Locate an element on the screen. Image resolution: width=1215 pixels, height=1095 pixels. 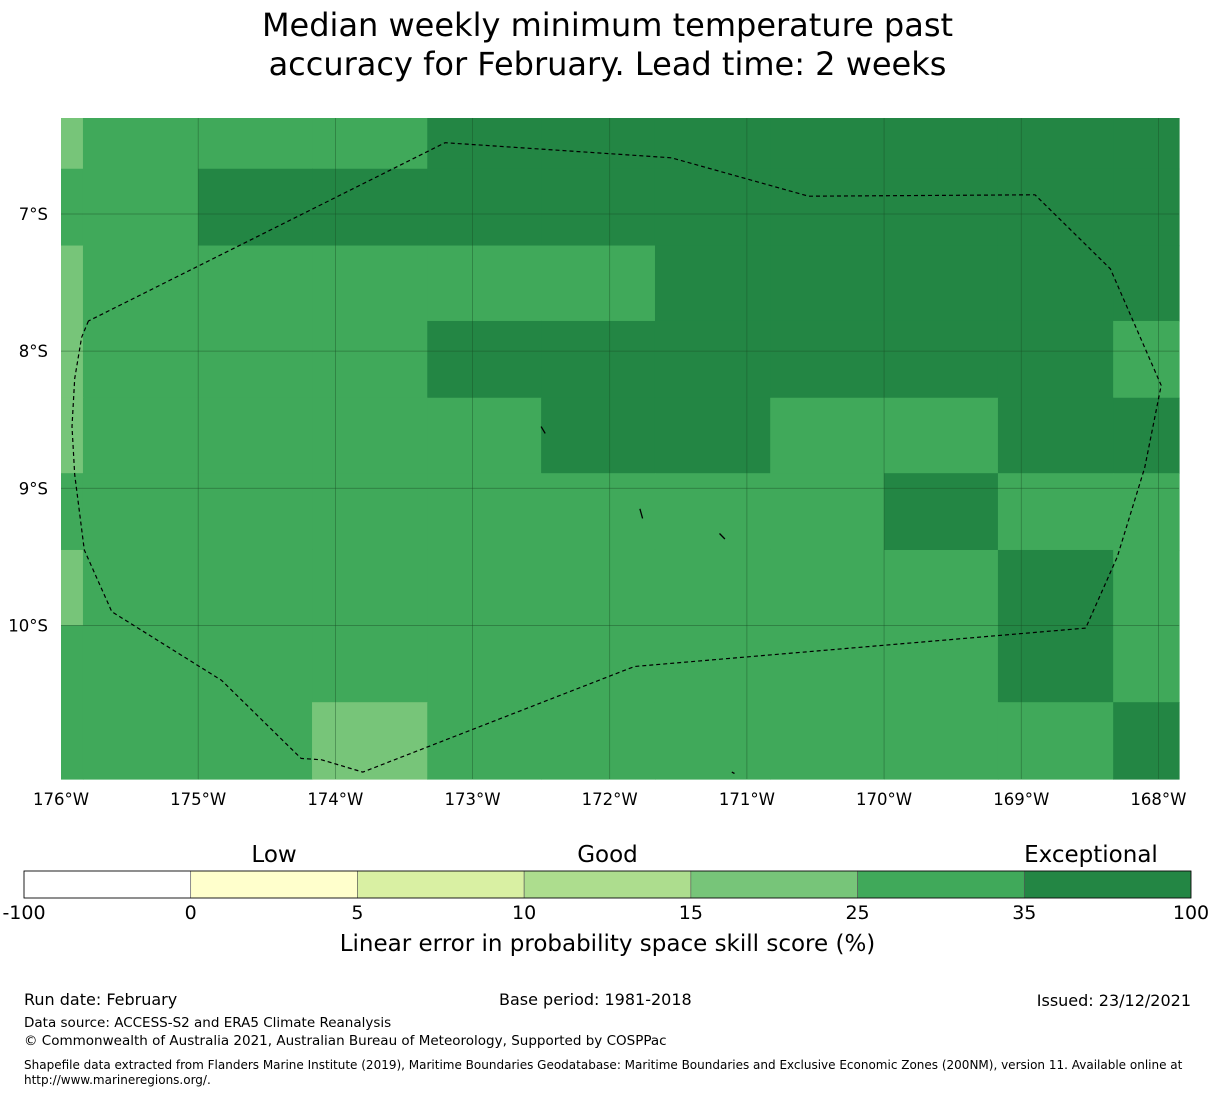
colorbar-frame is located at coordinates (607, 884).